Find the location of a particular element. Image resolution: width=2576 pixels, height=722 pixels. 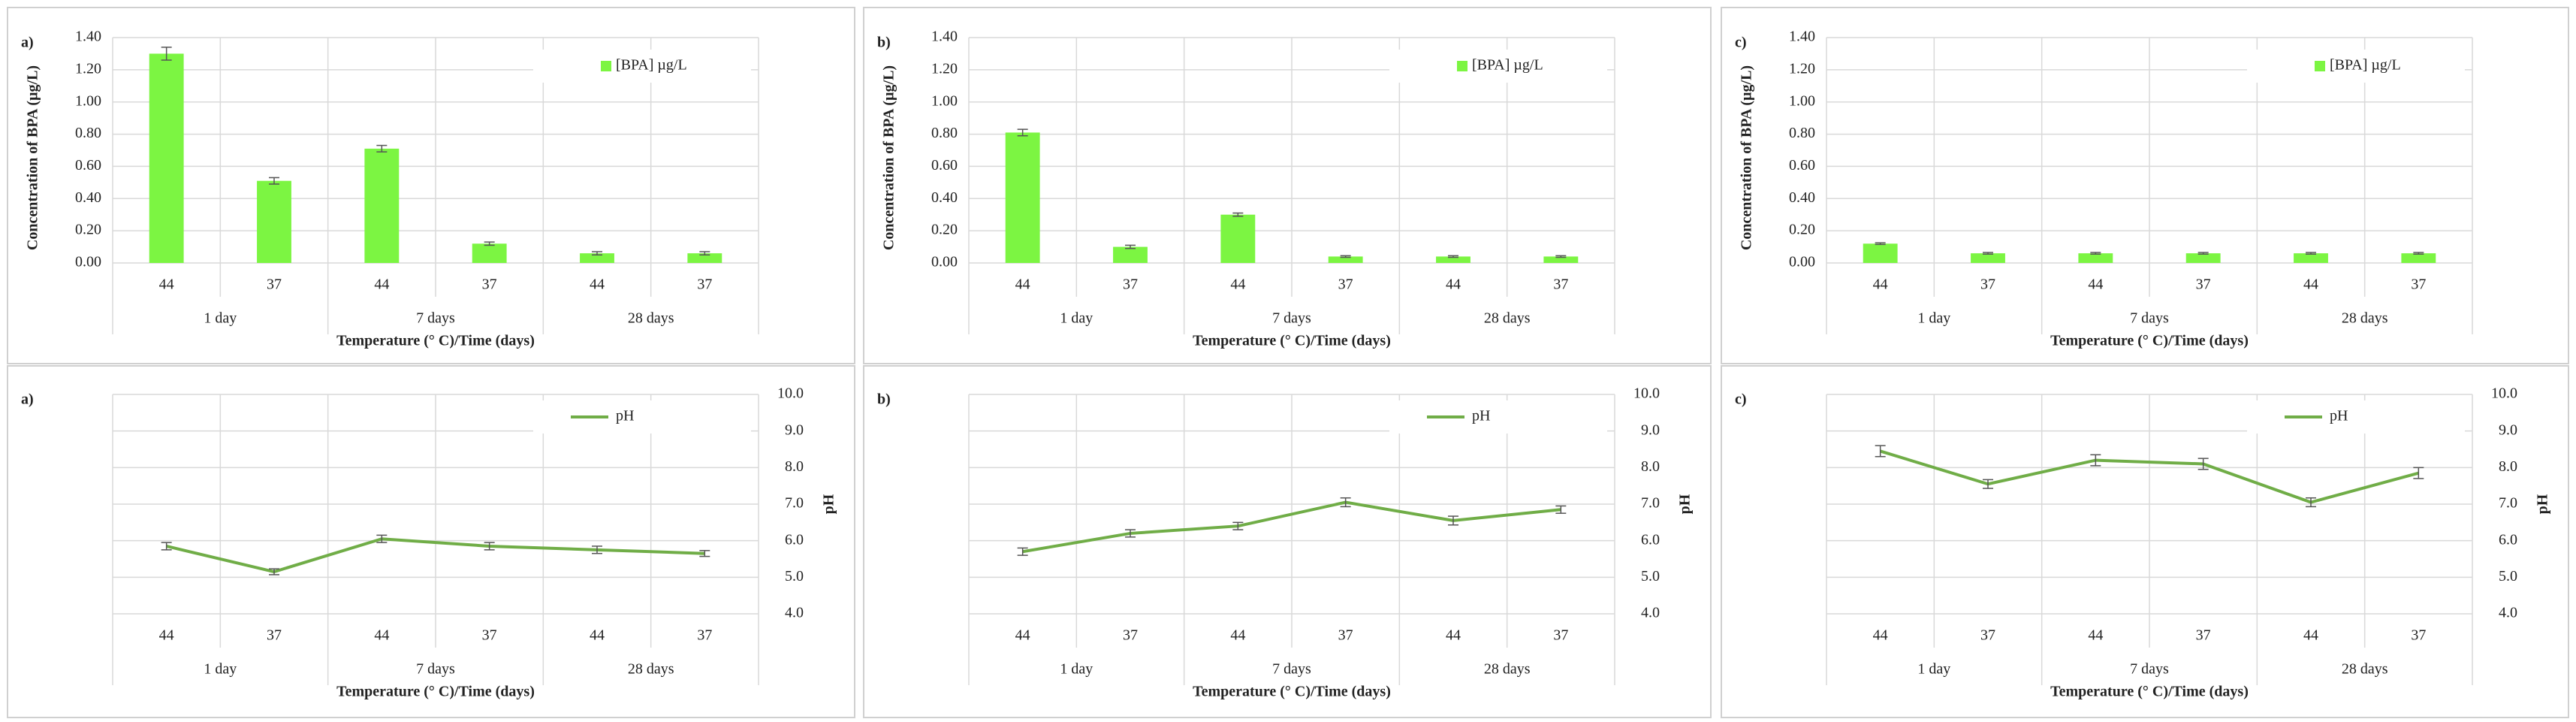

y-tick-label: 7.0 is located at coordinates (795, 503).